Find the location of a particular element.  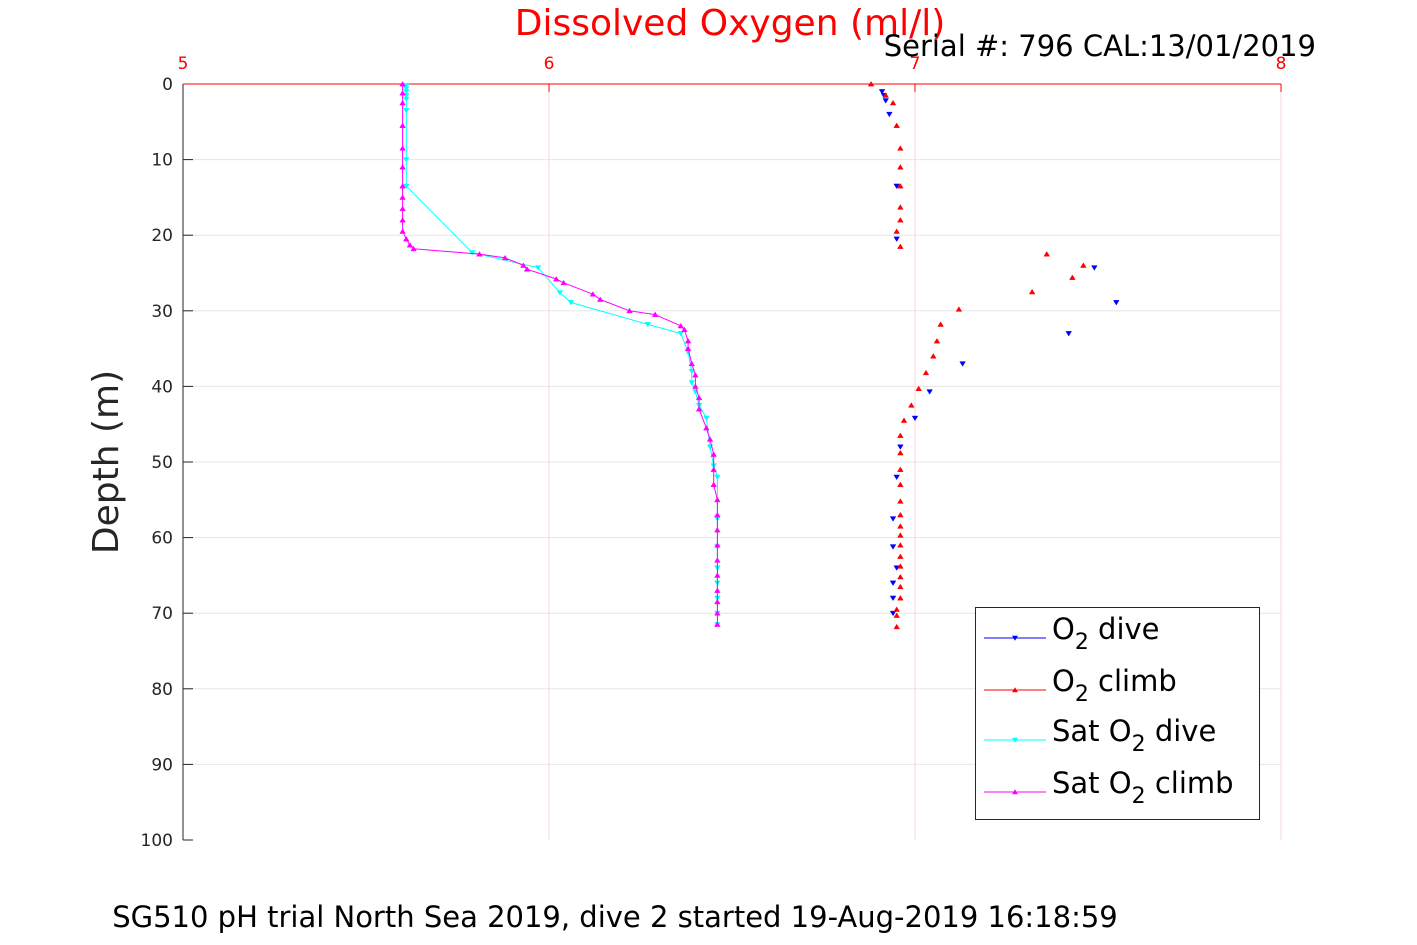

y-tick-label: 40 is located at coordinates (162, 387).